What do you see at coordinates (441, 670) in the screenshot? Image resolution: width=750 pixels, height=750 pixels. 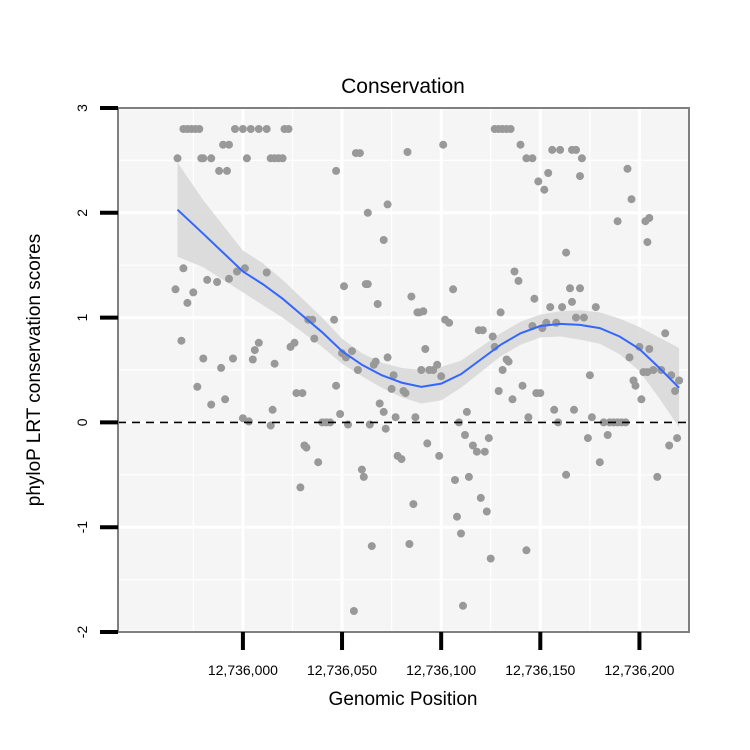 I see `x-tick-label-2: 12,736,100` at bounding box center [441, 670].